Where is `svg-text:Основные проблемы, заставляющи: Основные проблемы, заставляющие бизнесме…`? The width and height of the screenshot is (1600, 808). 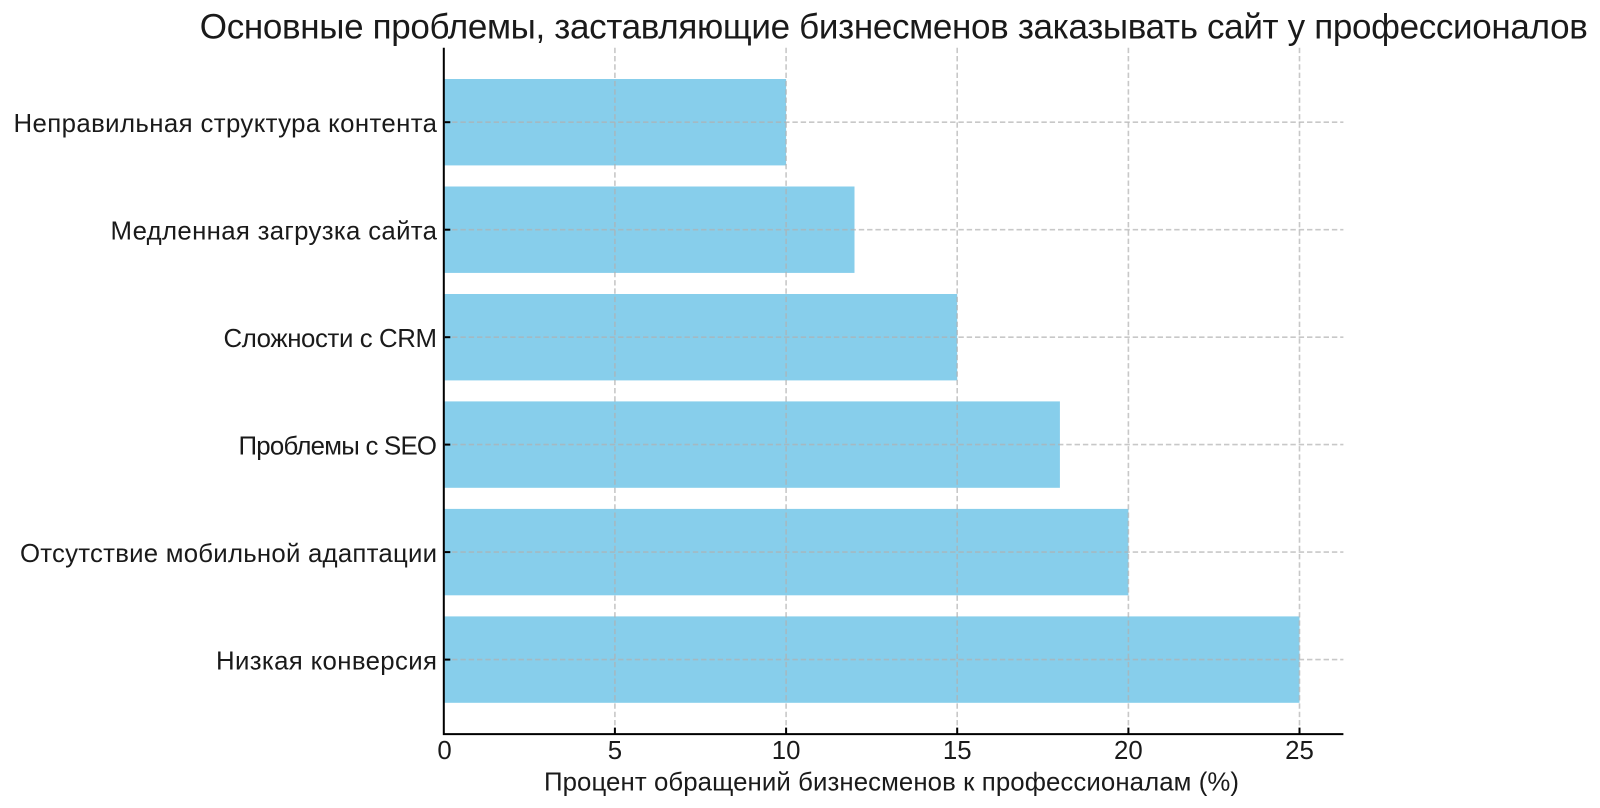 svg-text:Основные проблемы, заставляющи: Основные проблемы, заставляющие бизнесме… is located at coordinates (894, 26).